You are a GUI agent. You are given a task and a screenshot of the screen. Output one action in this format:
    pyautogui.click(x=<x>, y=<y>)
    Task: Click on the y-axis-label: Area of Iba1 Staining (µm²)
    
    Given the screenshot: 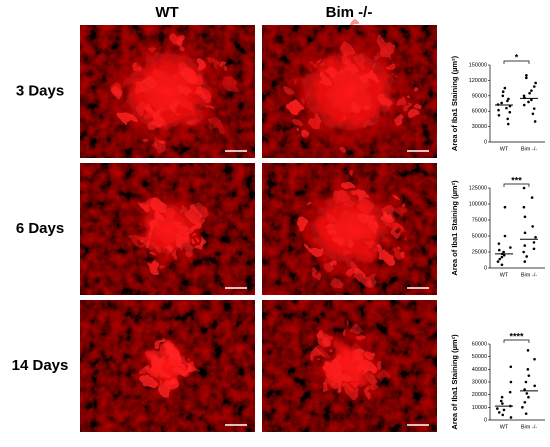 What is the action you would take?
    pyautogui.click(x=454, y=103)
    